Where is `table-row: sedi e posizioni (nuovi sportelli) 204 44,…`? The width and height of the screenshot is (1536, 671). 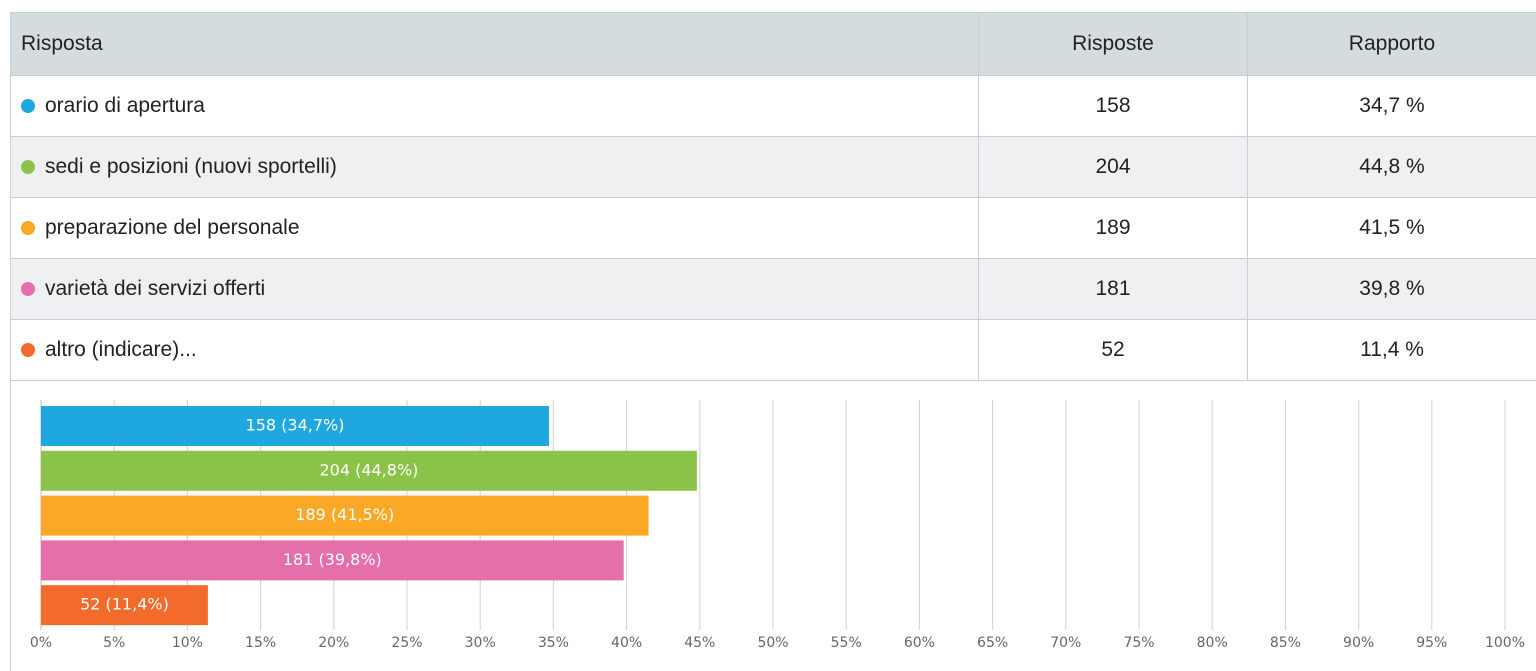 table-row: sedi e posizioni (nuovi sportelli) 204 44,… is located at coordinates (773, 167).